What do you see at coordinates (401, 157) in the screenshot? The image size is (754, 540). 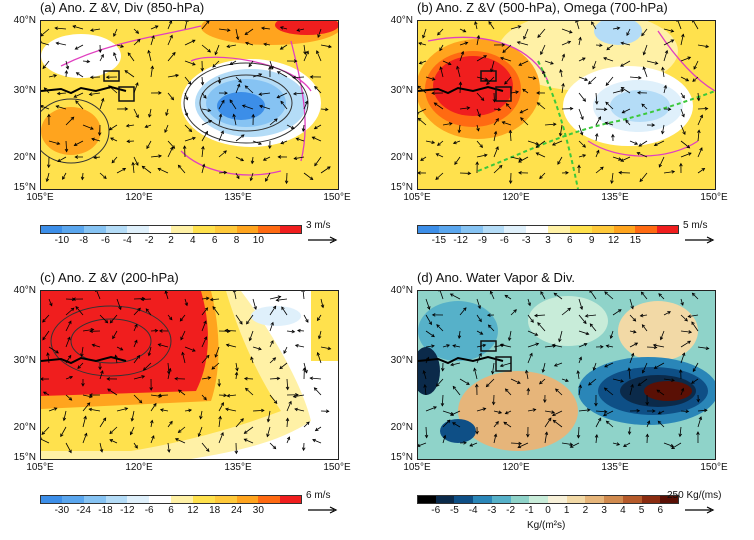 I see `lat-label: 20°N` at bounding box center [401, 157].